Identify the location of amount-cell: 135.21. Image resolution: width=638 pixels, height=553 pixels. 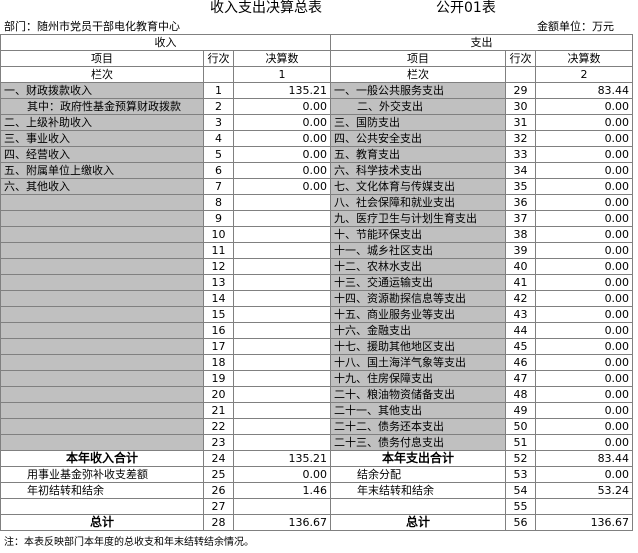
(282, 458).